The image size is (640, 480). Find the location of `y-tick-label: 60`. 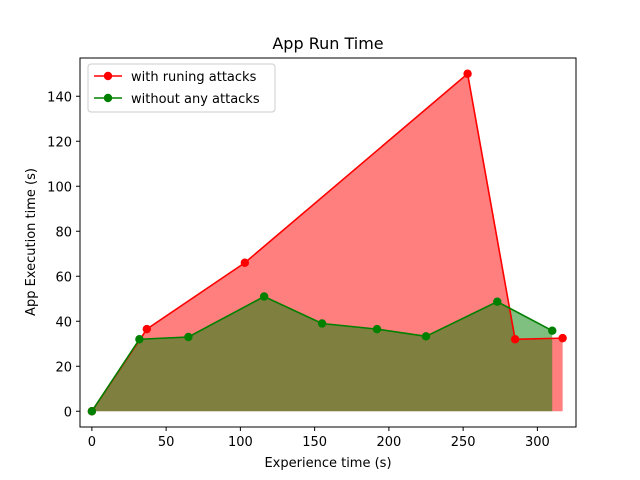

y-tick-label: 60 is located at coordinates (63, 277).